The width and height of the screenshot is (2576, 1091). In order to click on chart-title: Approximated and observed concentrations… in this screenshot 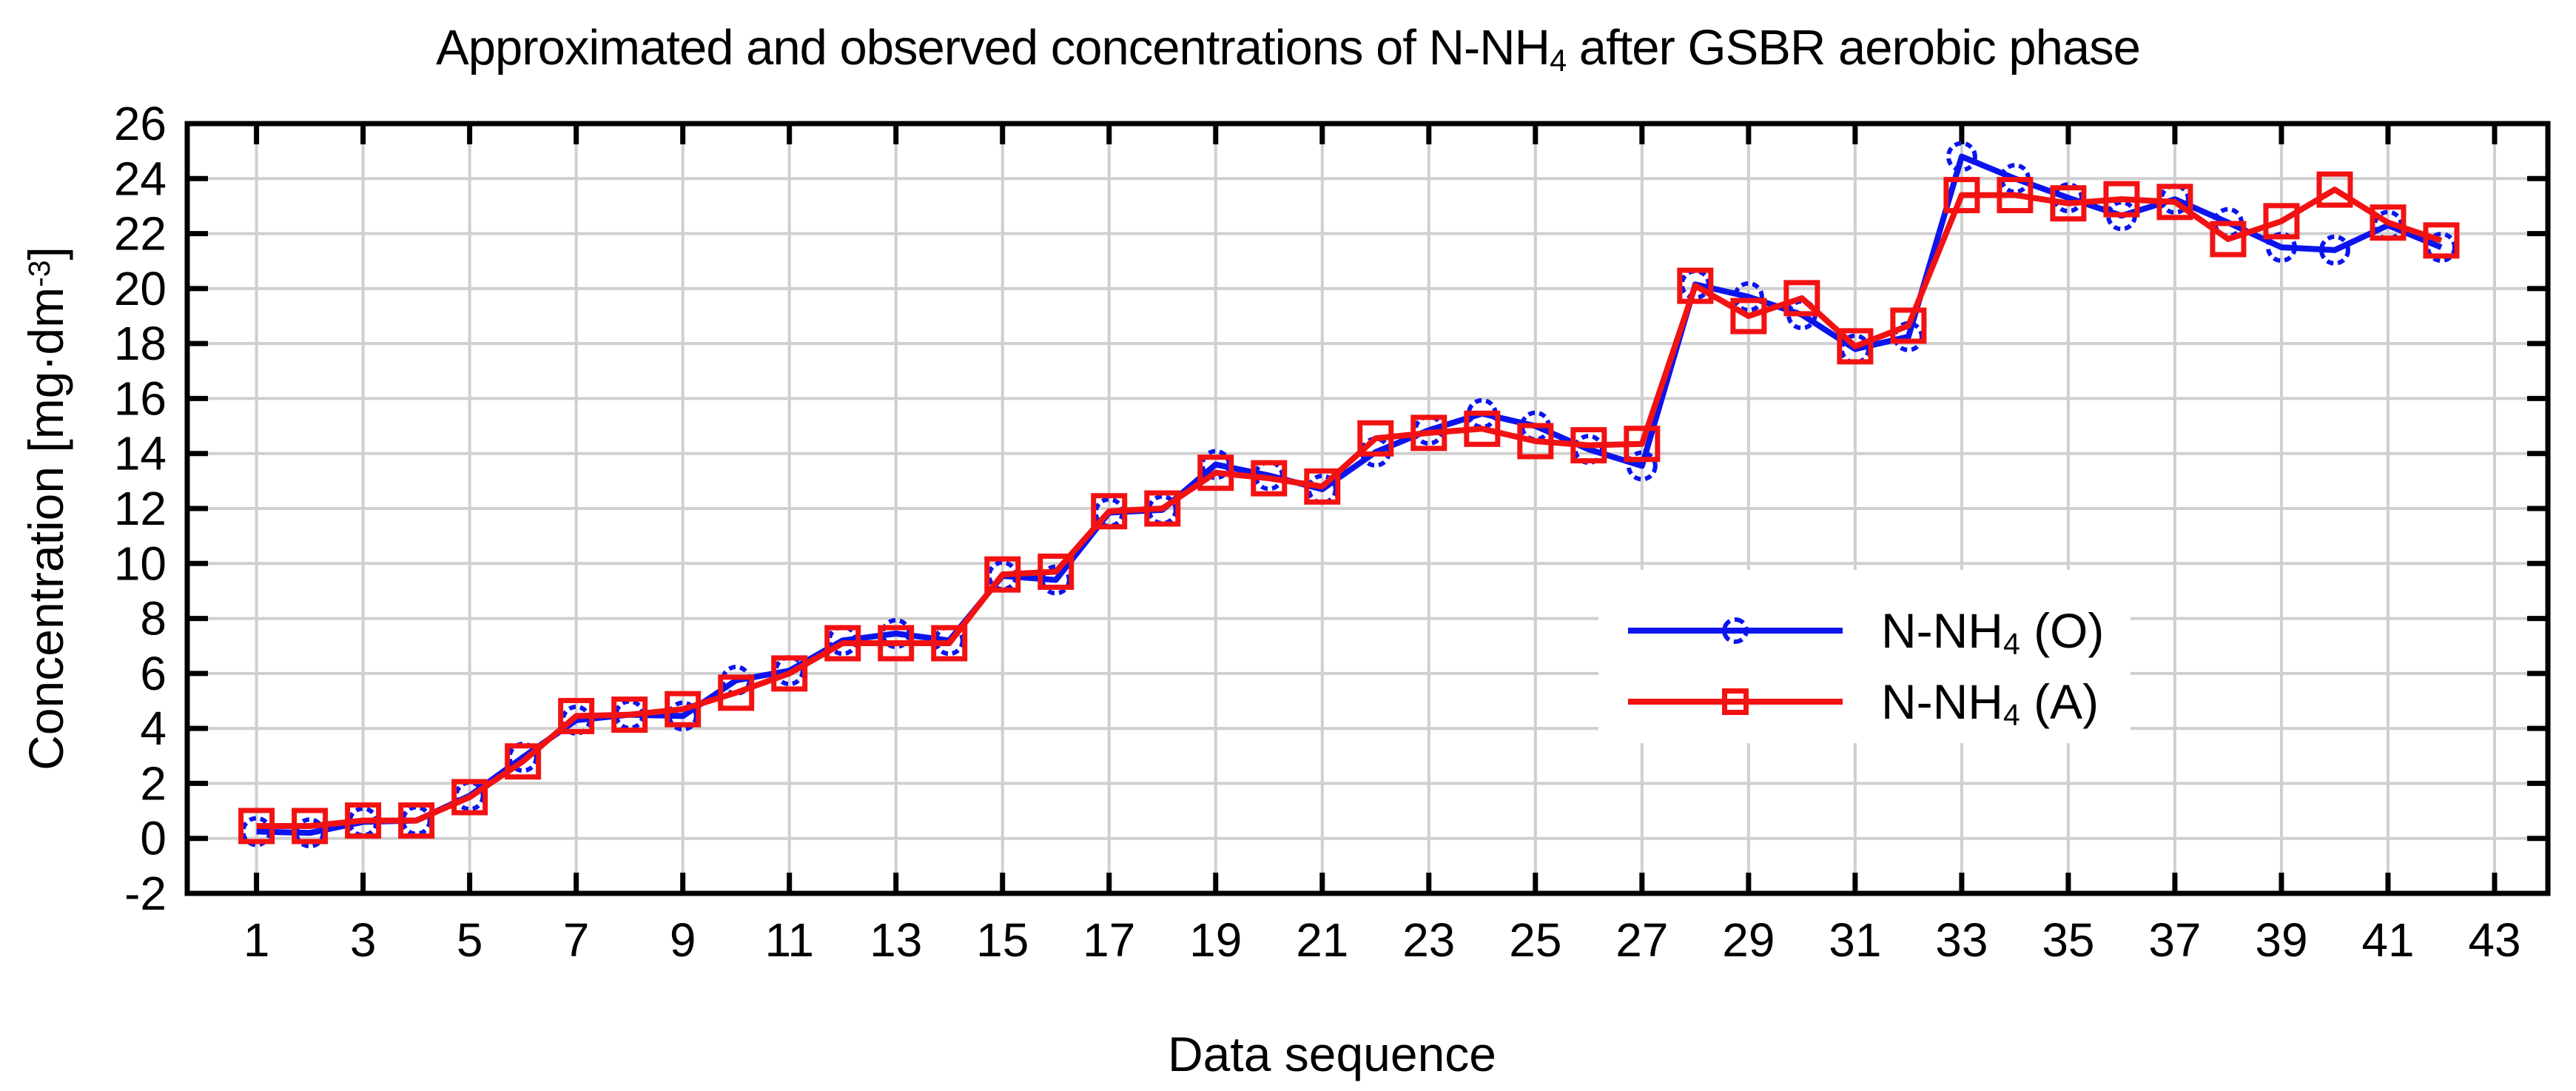, I will do `click(1288, 49)`.